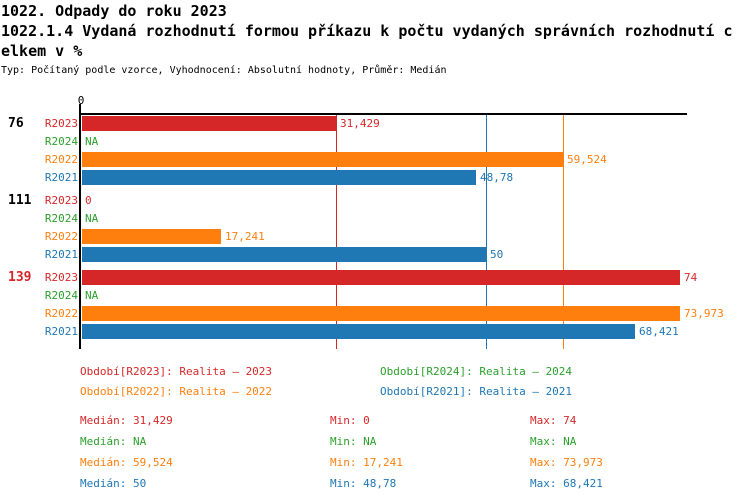 The image size is (750, 498). What do you see at coordinates (366, 462) in the screenshot?
I see `stat-min-R2022: Min: 17,241` at bounding box center [366, 462].